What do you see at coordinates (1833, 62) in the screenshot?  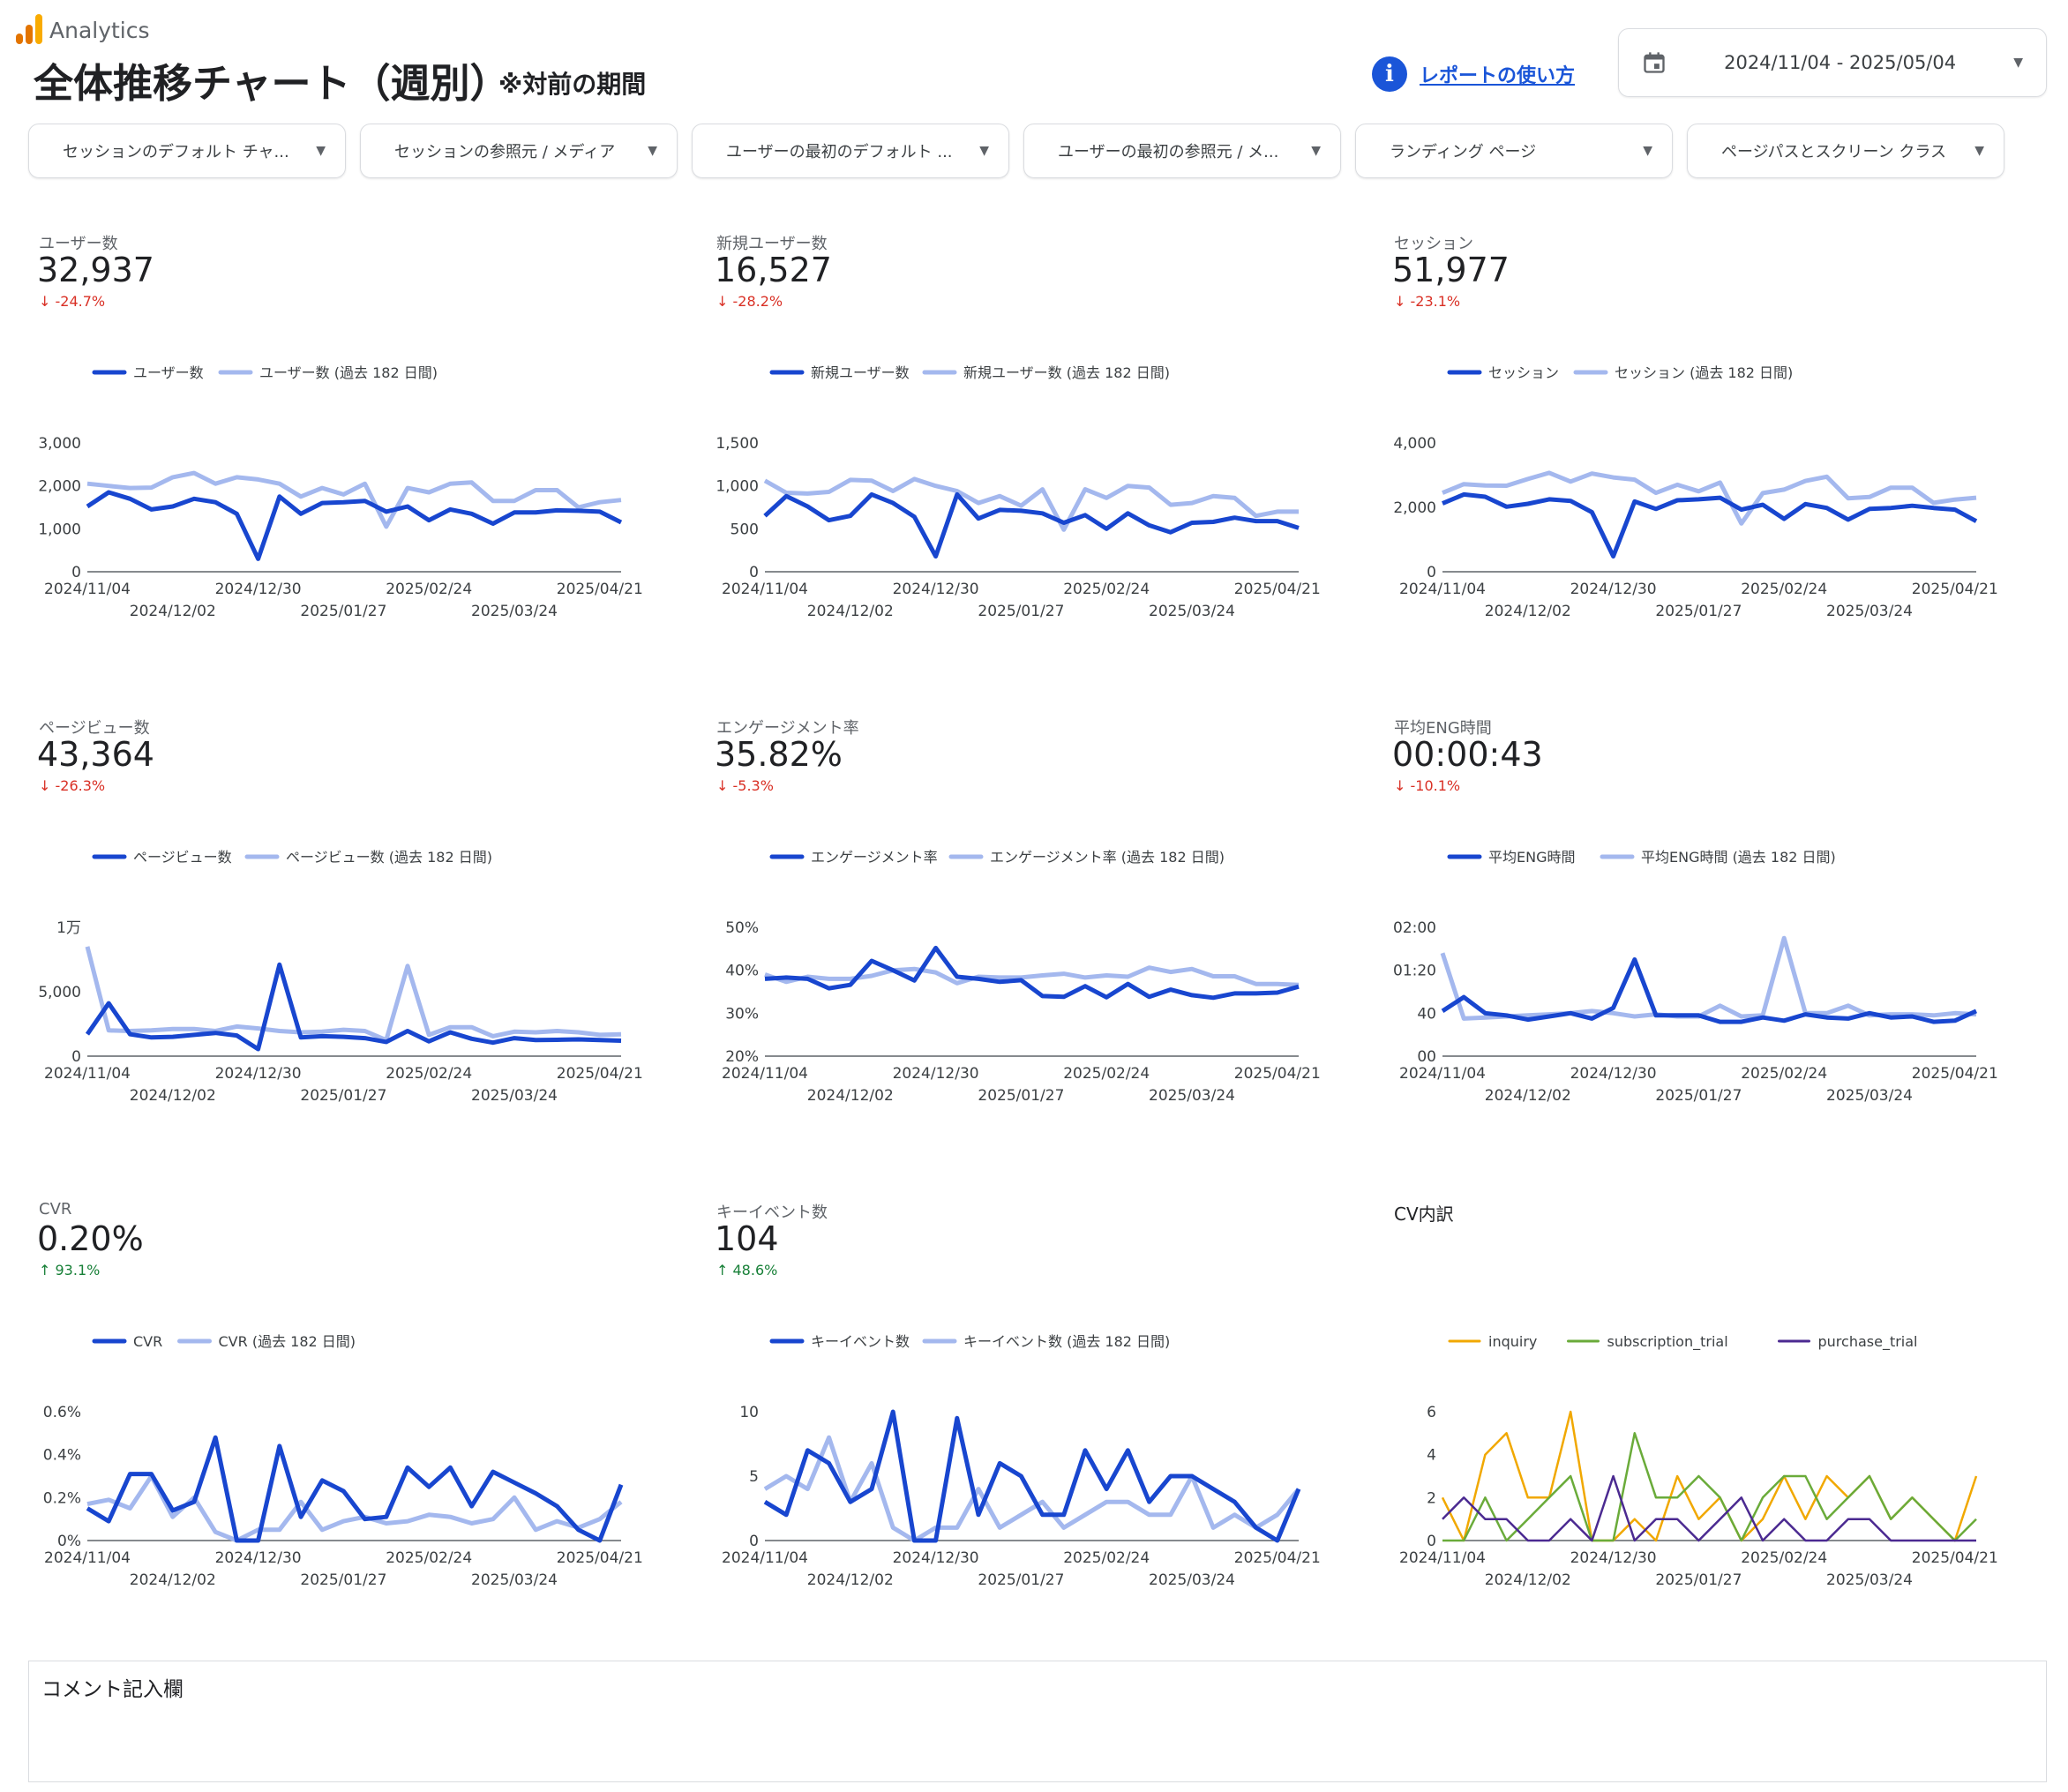 I see `date-range-picker: 2024/11/04 - 2025/05/04 ▼` at bounding box center [1833, 62].